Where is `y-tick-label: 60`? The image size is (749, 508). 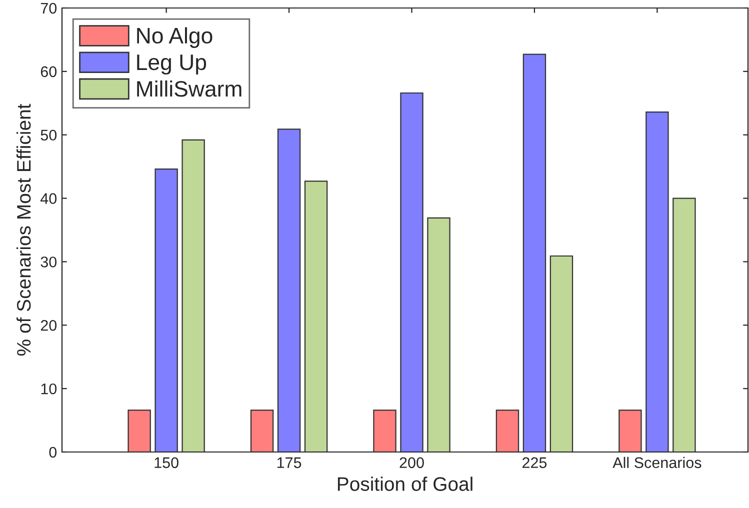 y-tick-label: 60 is located at coordinates (48, 72).